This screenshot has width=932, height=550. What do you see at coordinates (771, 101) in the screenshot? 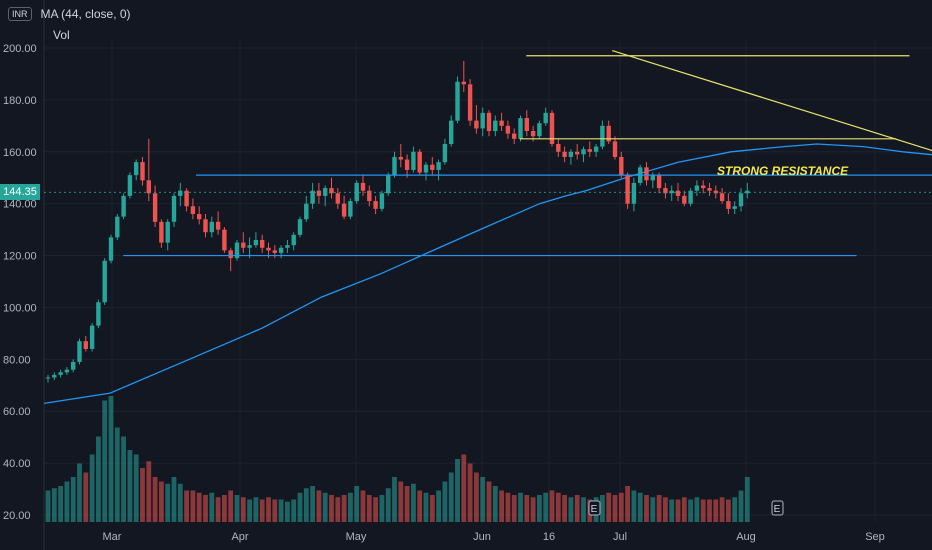
I see `trend-line` at bounding box center [771, 101].